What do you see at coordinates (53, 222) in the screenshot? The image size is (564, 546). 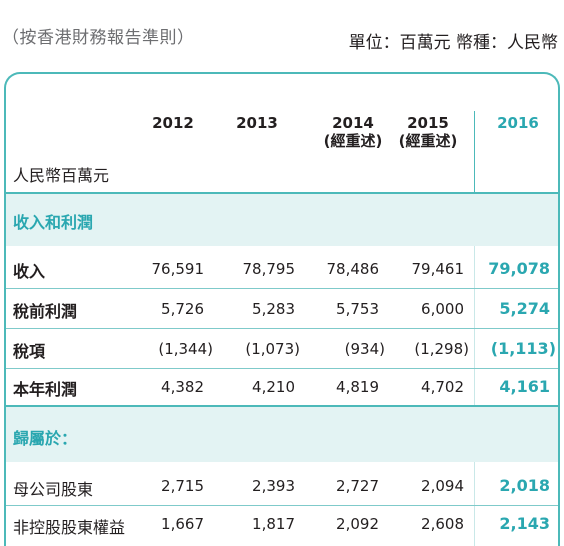 I see `section-title-income: 收入和利潤` at bounding box center [53, 222].